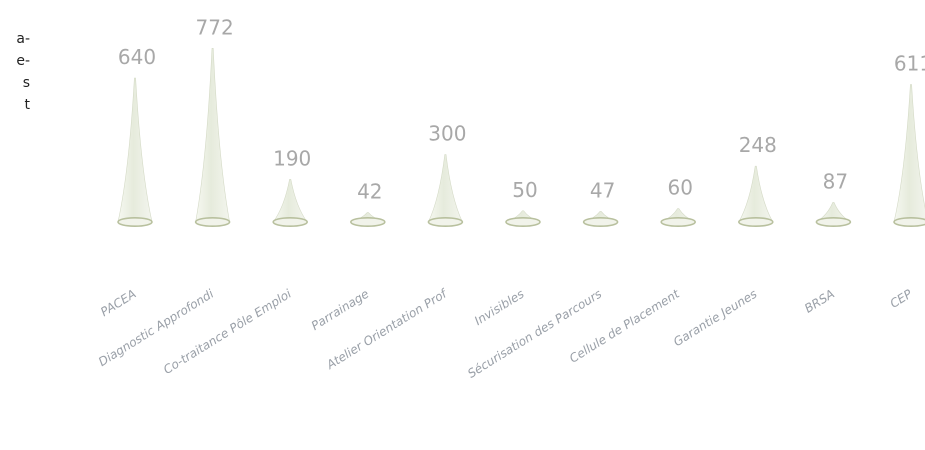 The height and width of the screenshot is (450, 925). I want to click on value-label: 611, so click(909, 64).